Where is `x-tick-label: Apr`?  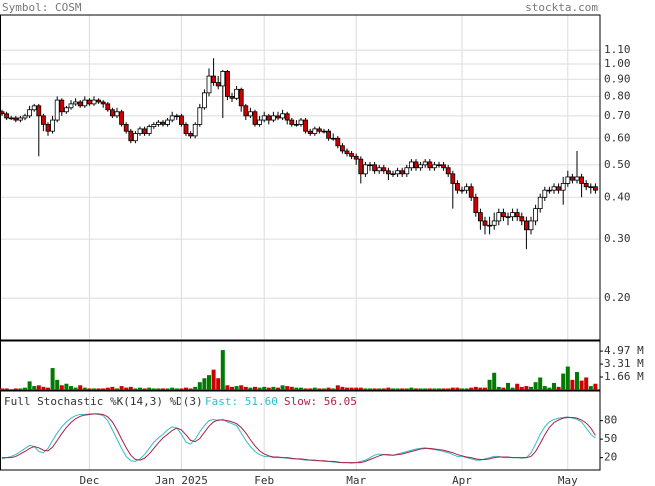 x-tick-label: Apr is located at coordinates (462, 480).